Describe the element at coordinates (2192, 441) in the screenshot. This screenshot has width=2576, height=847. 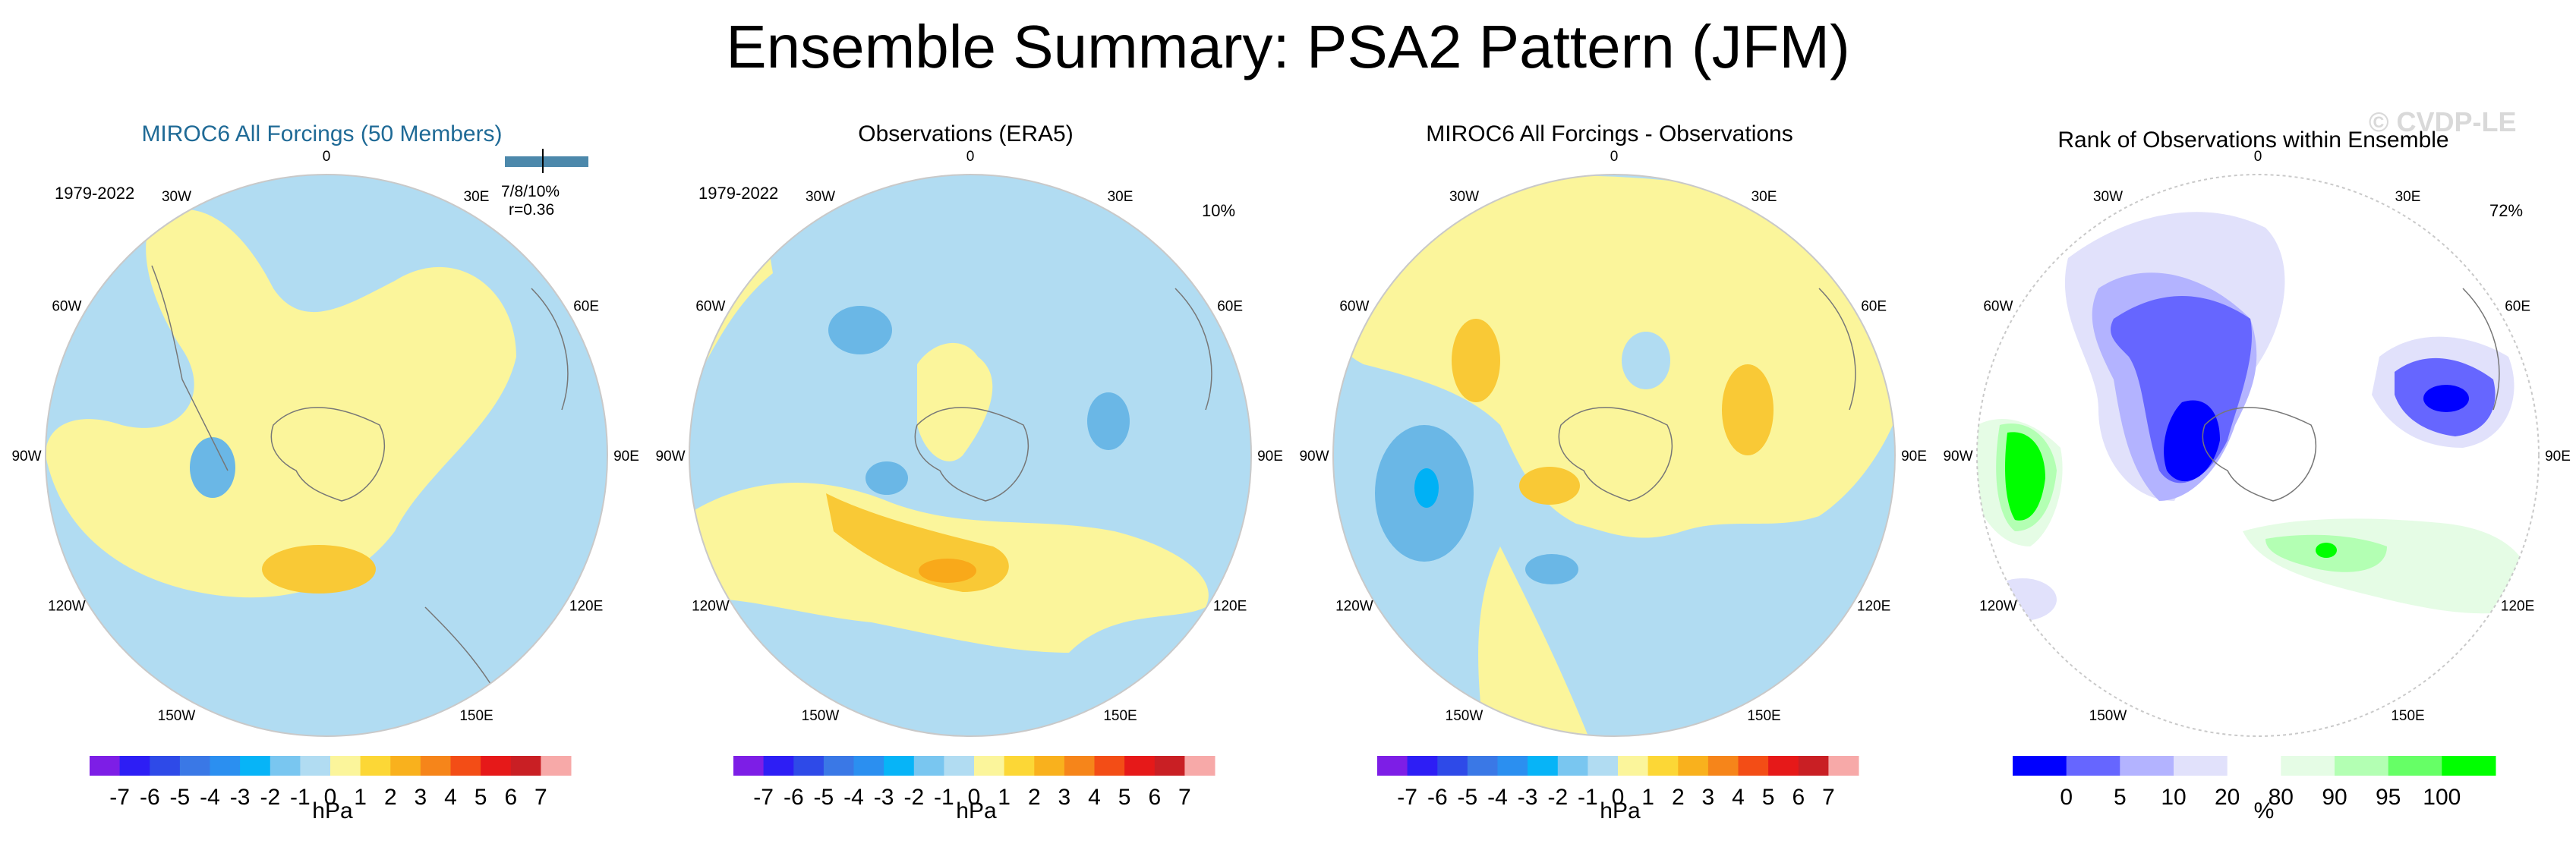
I see `rank-lowest-region` at that location.